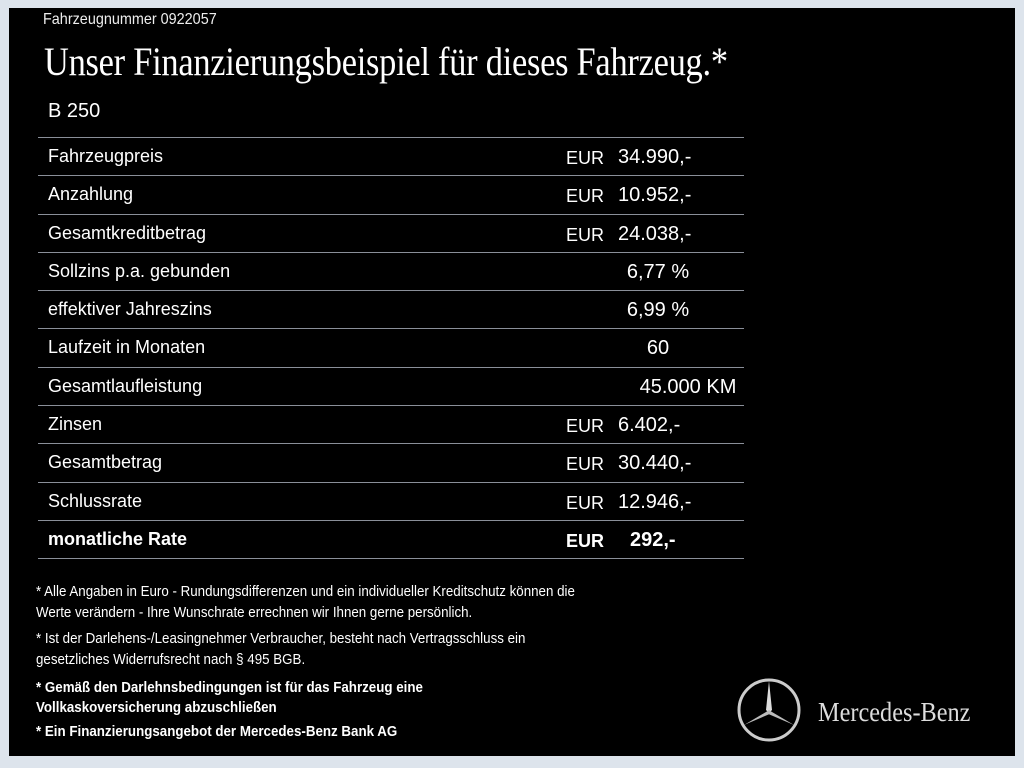  Describe the element at coordinates (649, 425) in the screenshot. I see `row-value: 6.402,-` at that location.